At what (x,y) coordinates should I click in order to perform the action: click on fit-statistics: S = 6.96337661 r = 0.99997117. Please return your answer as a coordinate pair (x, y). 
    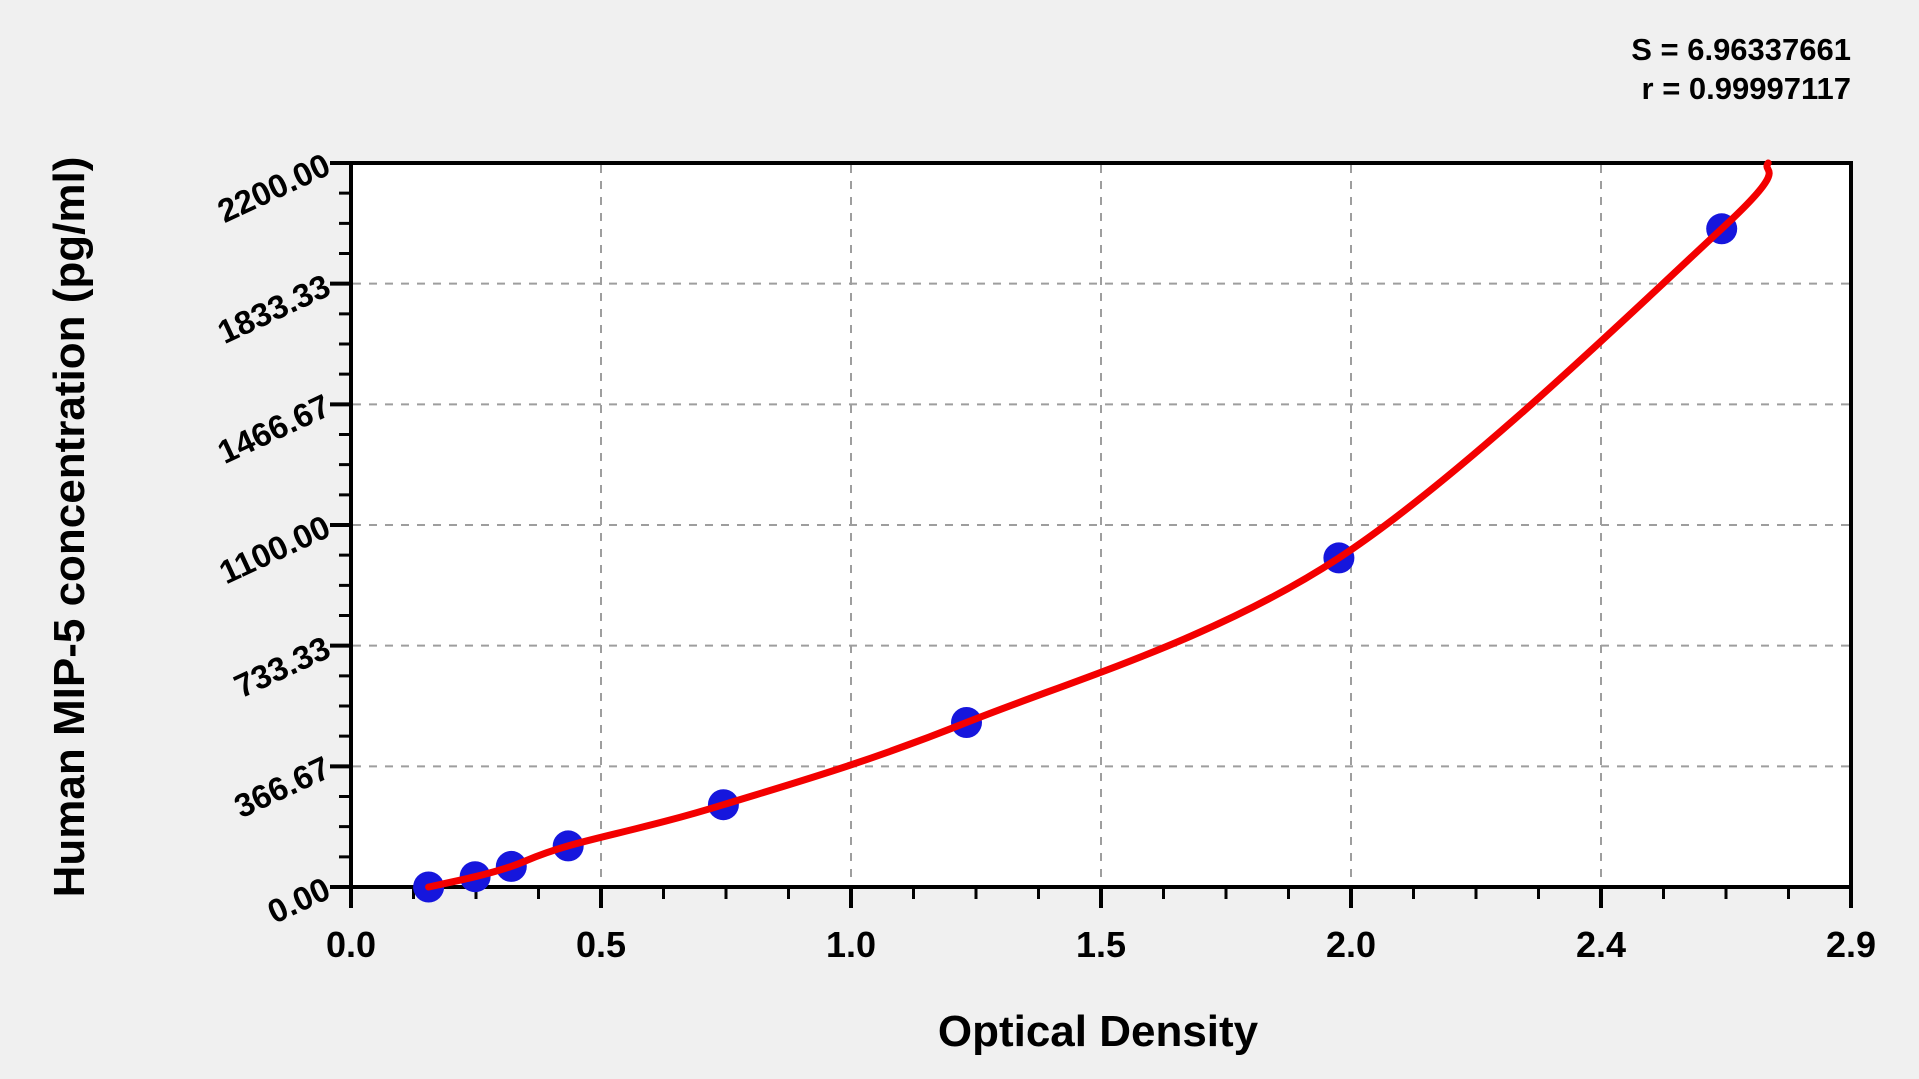
    Looking at the image, I should click on (1741, 69).